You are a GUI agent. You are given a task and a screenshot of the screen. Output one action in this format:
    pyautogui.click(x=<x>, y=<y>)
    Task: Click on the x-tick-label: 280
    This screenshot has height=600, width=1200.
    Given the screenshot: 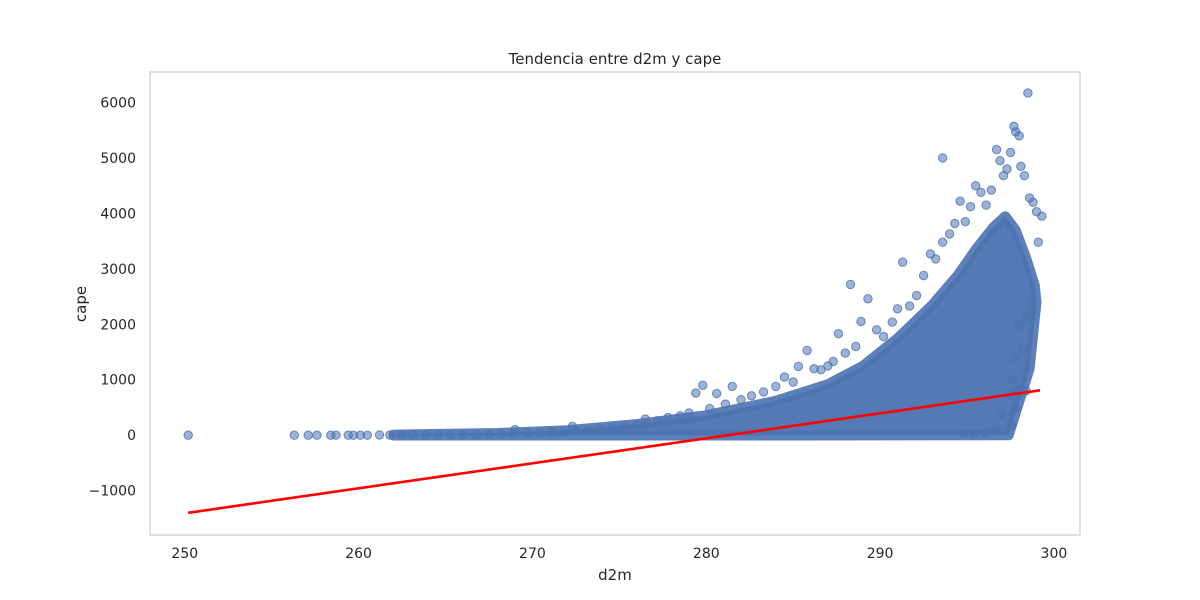 What is the action you would take?
    pyautogui.click(x=706, y=554)
    